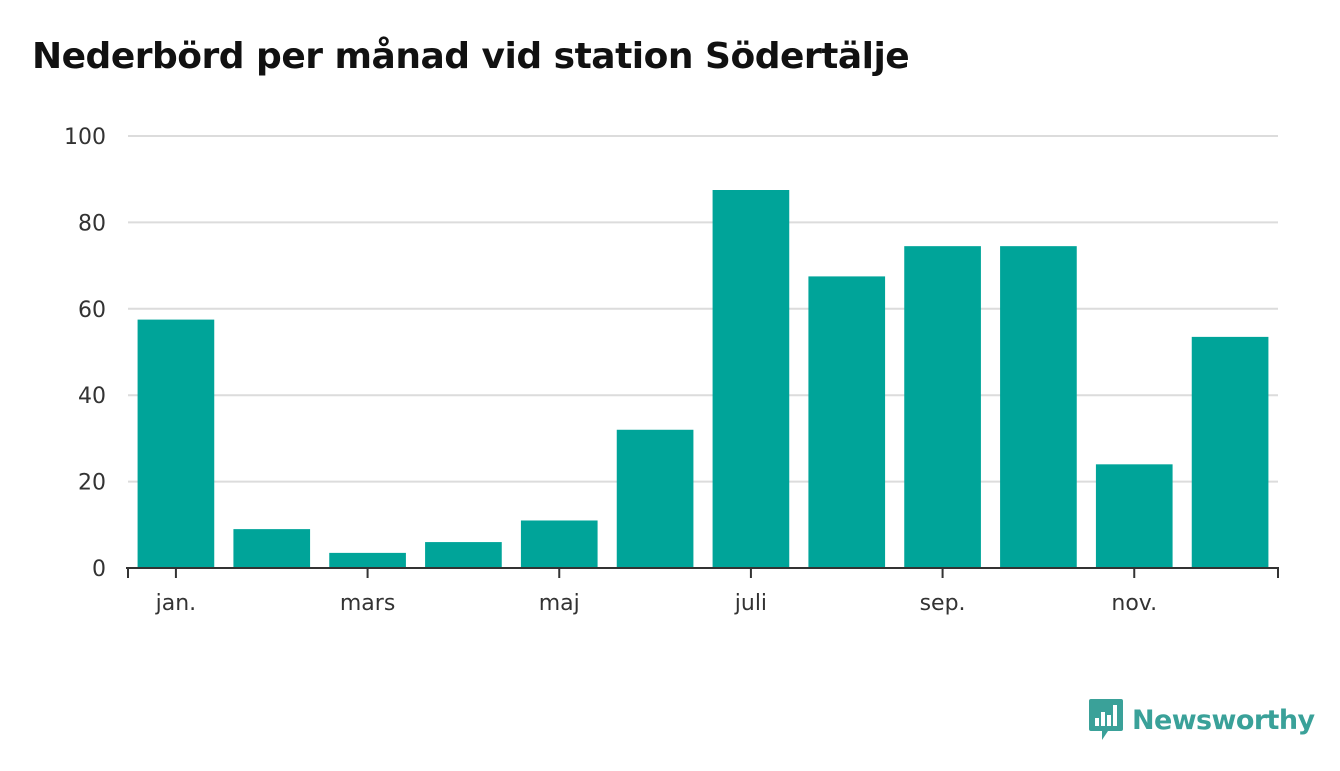 This screenshot has width=1340, height=771. I want to click on y-tick-label: 40, so click(92, 396).